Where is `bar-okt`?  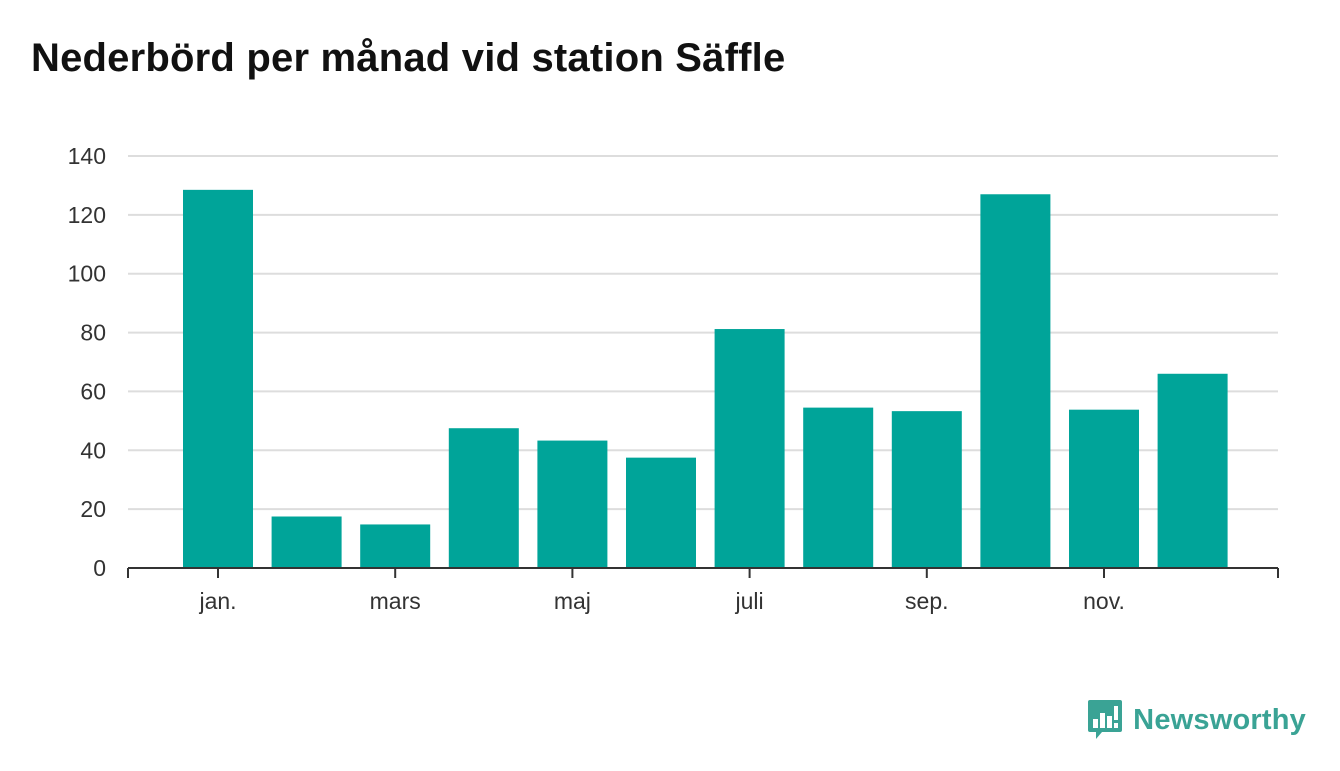
bar-okt is located at coordinates (1015, 381).